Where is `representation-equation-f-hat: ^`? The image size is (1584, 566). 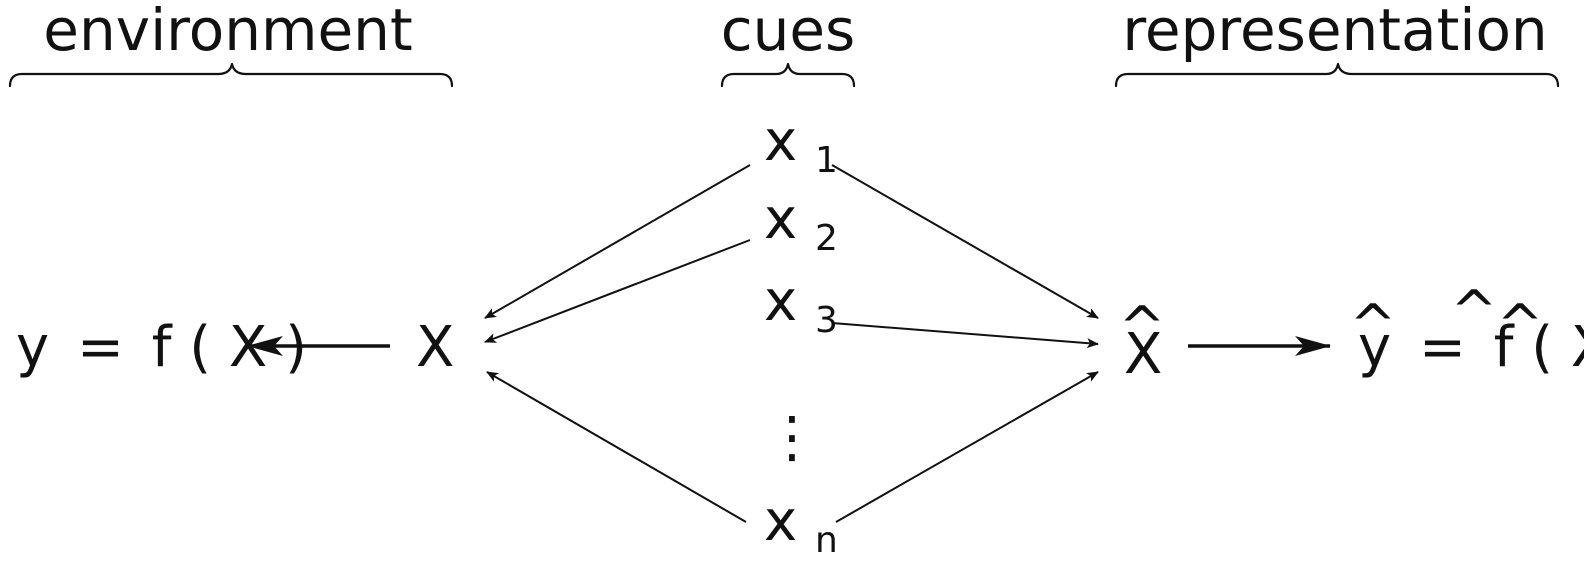
representation-equation-f-hat: ^ is located at coordinates (1474, 311).